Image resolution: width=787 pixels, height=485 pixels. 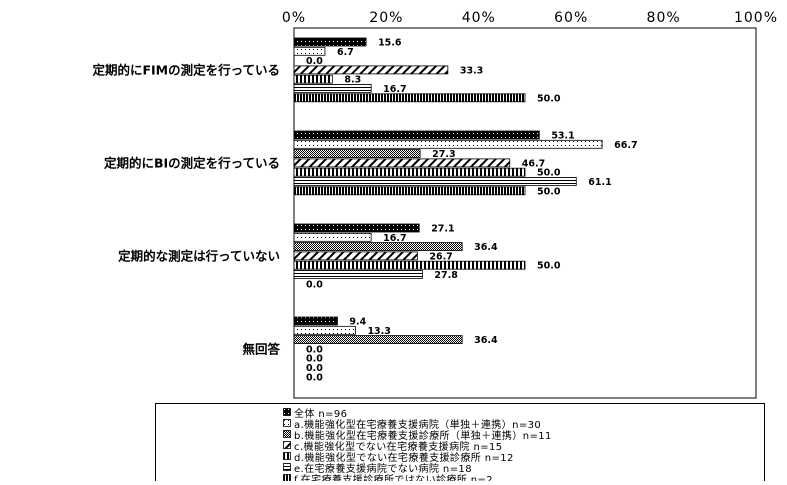 What do you see at coordinates (345, 52) in the screenshot?
I see `data-label: 6.7` at bounding box center [345, 52].